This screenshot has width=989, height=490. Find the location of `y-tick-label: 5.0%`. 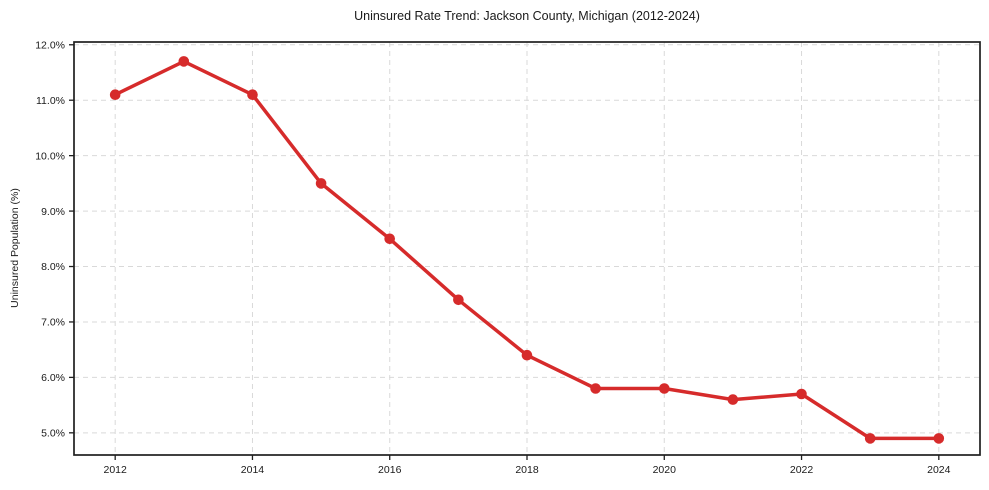

y-tick-label: 5.0% is located at coordinates (53, 434).